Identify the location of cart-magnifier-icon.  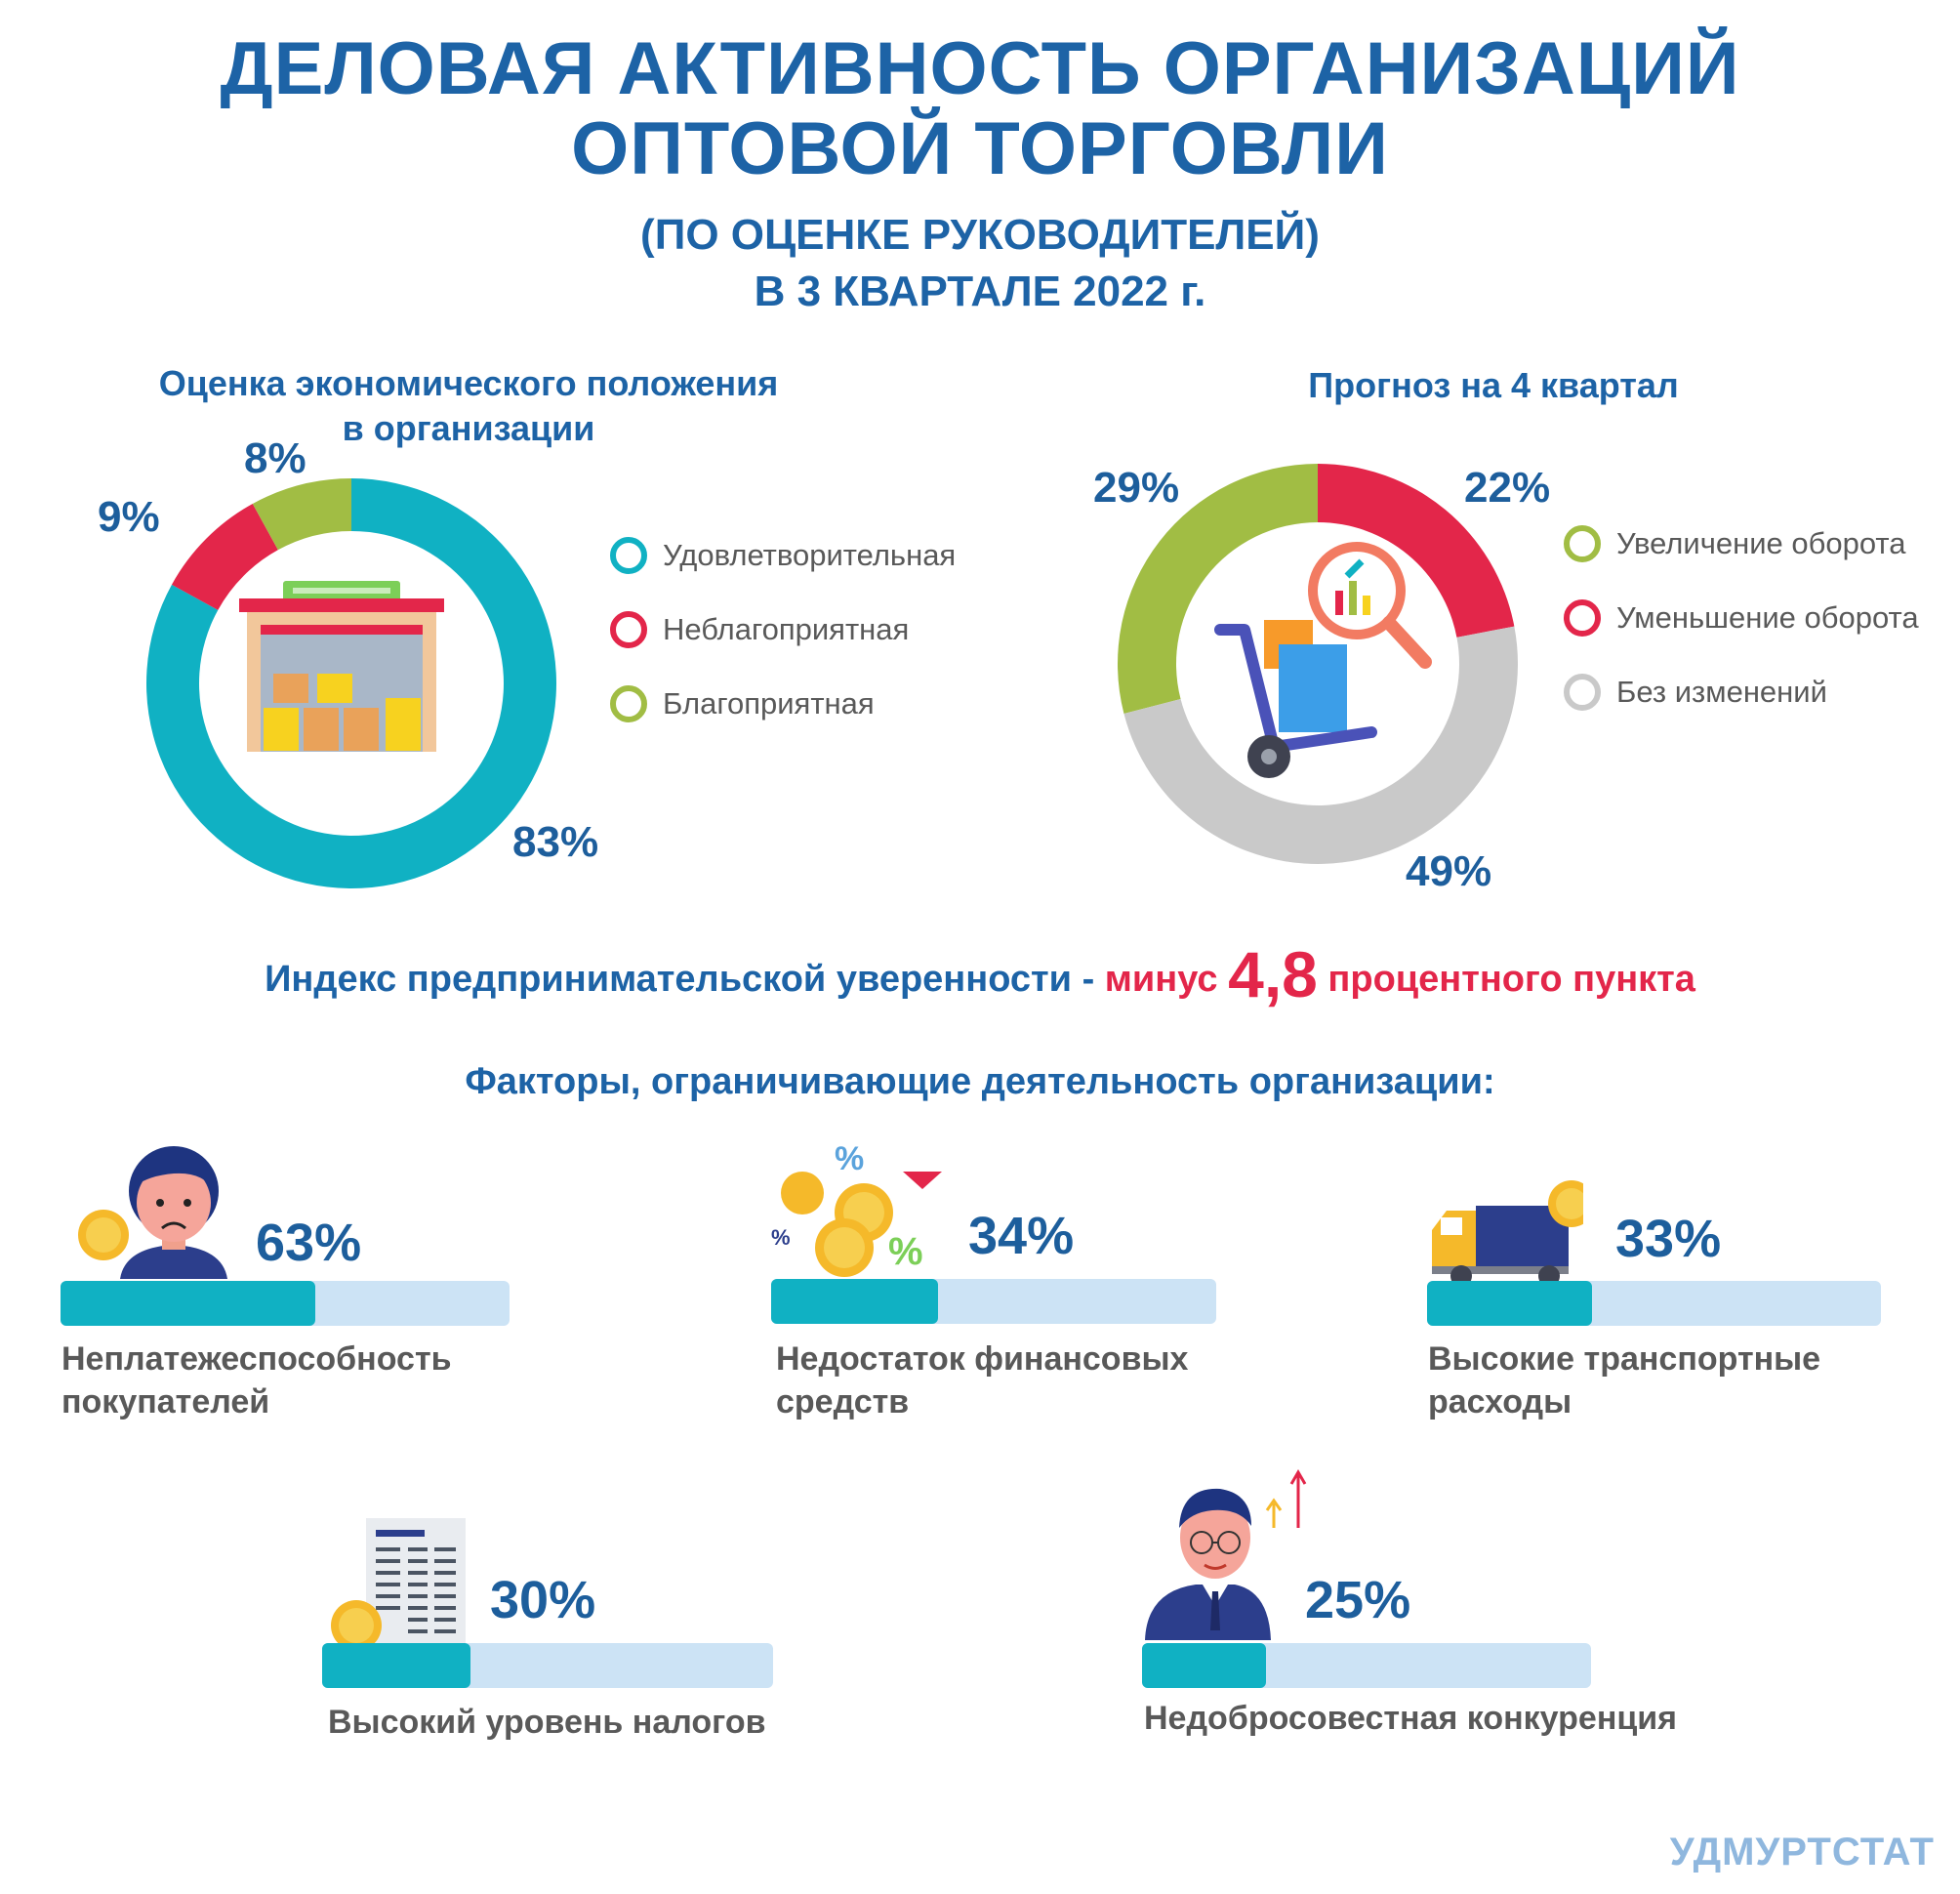
(1323, 660).